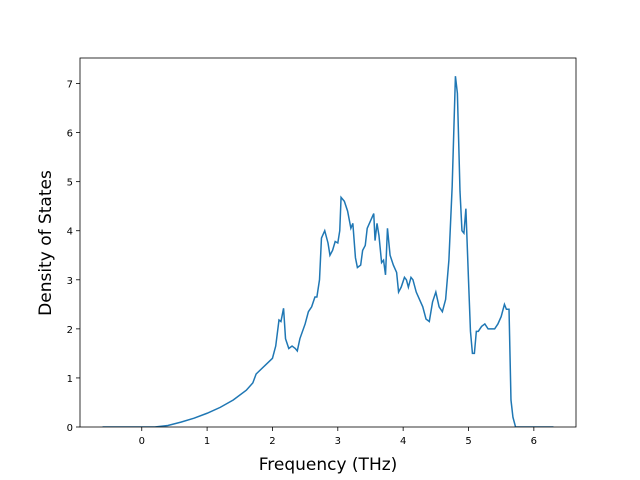  Describe the element at coordinates (142, 441) in the screenshot. I see `x-tick-label: 0` at that location.